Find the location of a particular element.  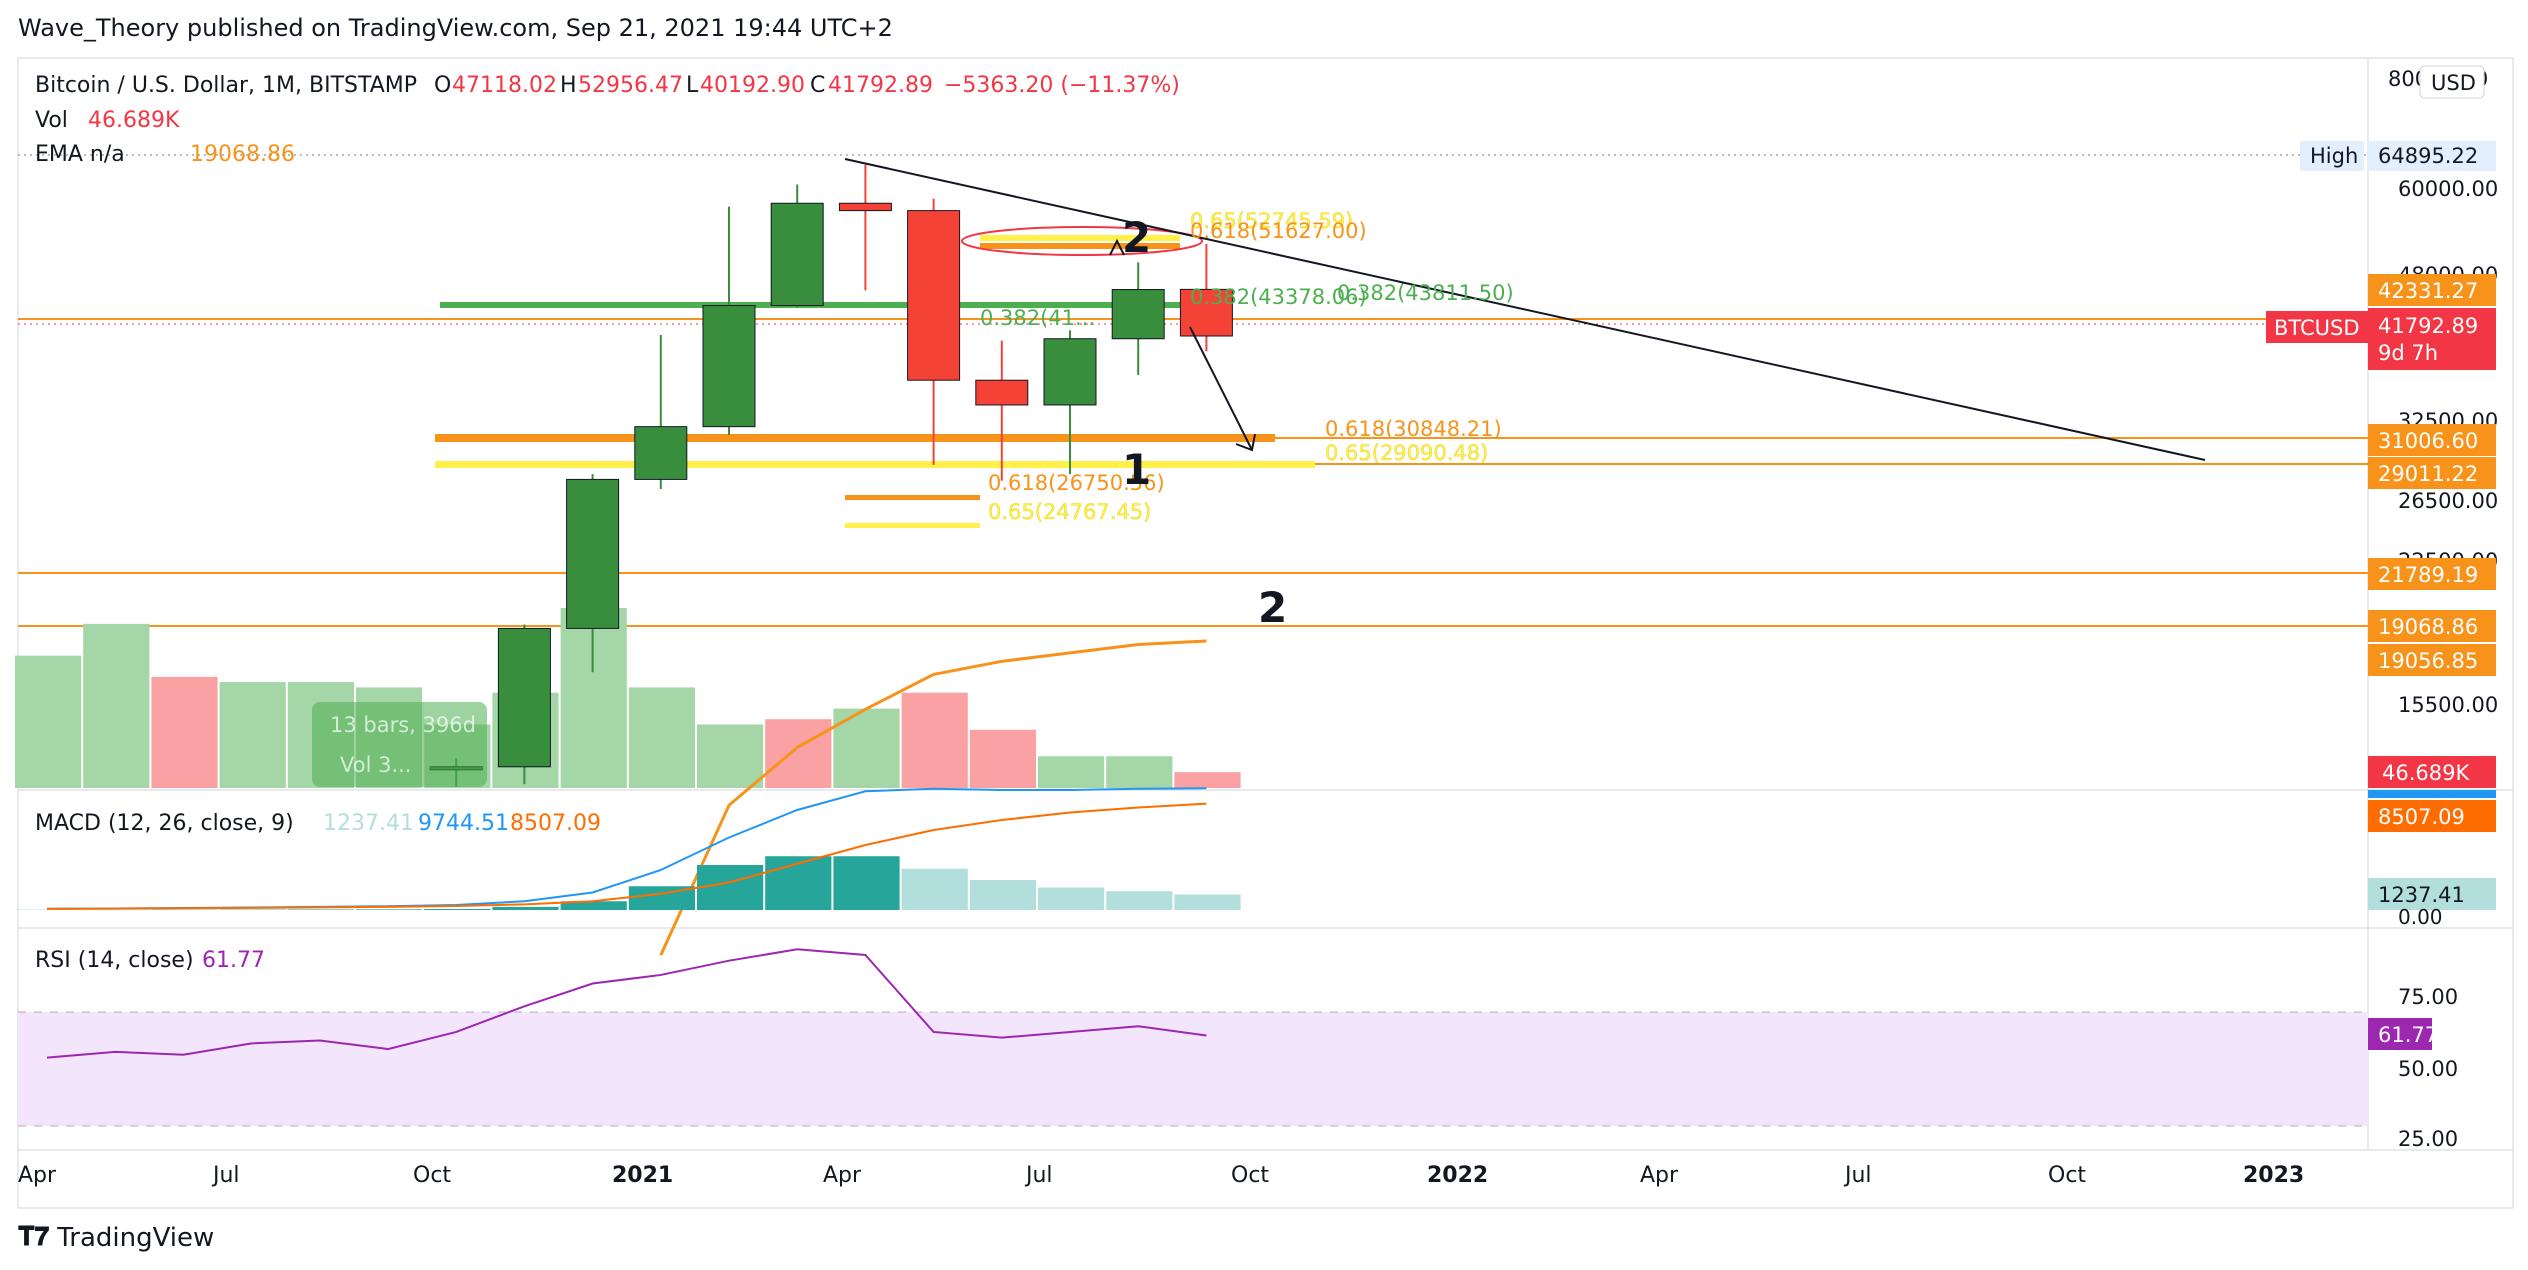

rsi-title: RSI (14, close) is located at coordinates (114, 960).